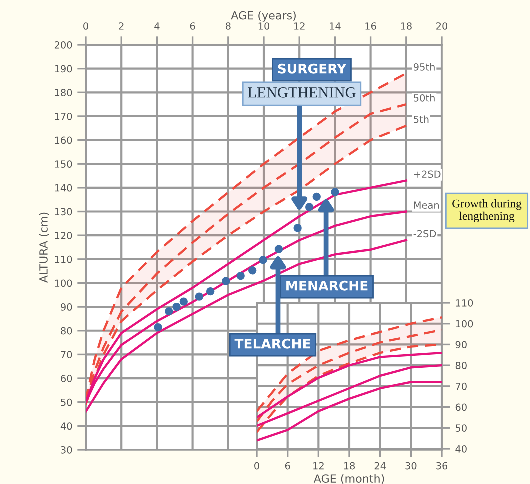 This screenshot has height=484, width=530. Describe the element at coordinates (264, 26) in the screenshot. I see `x-tick-label: 10` at that location.